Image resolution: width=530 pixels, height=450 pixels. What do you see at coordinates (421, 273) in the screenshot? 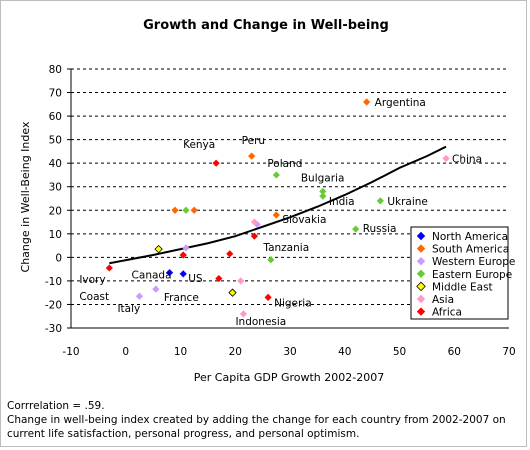
I see `legend-marker-eastern-europe` at bounding box center [421, 273].